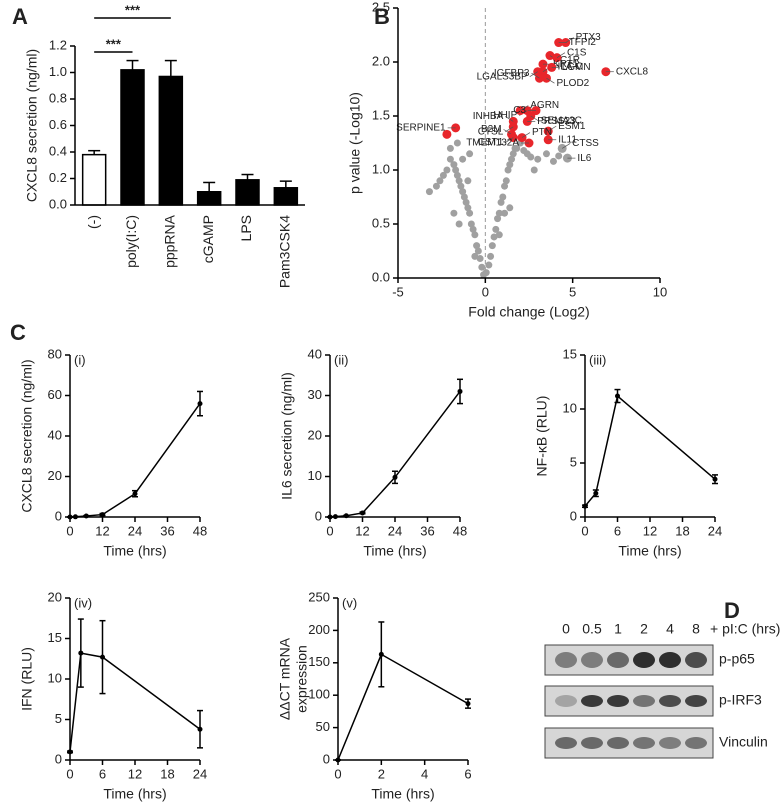 This screenshot has width=784, height=811. What do you see at coordinates (745, 629) in the screenshot?
I see `treatment-label: + pI:C (hrs)` at bounding box center [745, 629].